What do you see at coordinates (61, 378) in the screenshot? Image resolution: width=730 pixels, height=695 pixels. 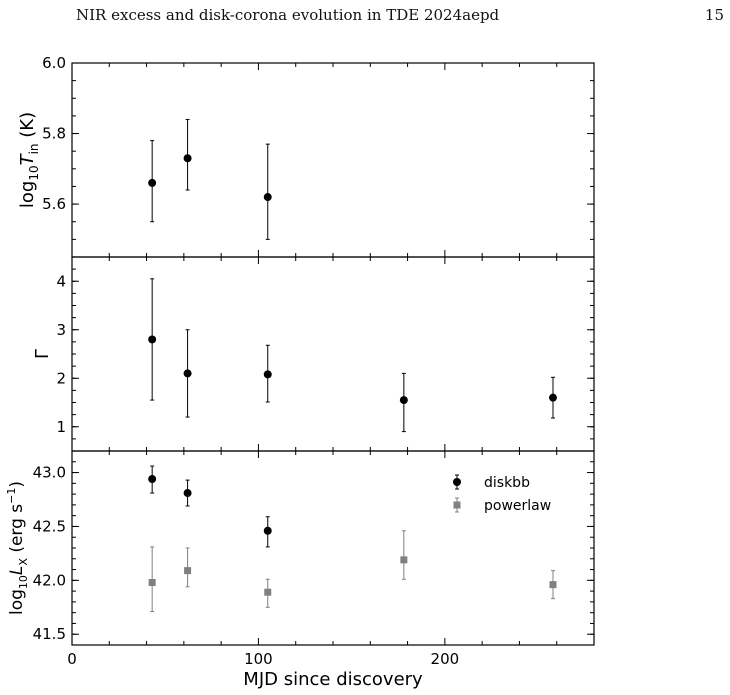 I see `y-tick-label: 2` at bounding box center [61, 378].